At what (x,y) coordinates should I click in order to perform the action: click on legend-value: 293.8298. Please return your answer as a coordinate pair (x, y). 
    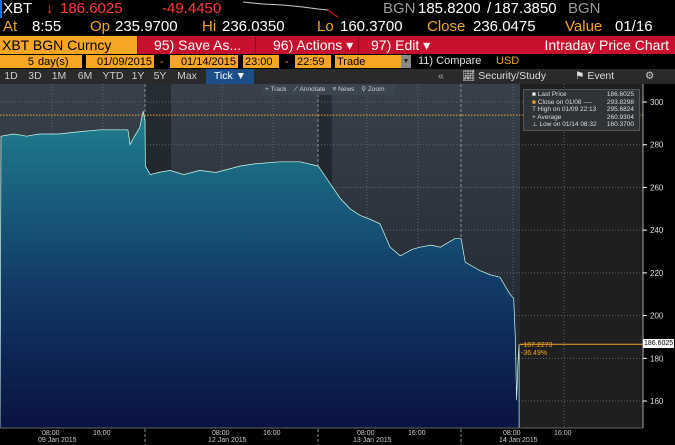
    Looking at the image, I should click on (620, 102).